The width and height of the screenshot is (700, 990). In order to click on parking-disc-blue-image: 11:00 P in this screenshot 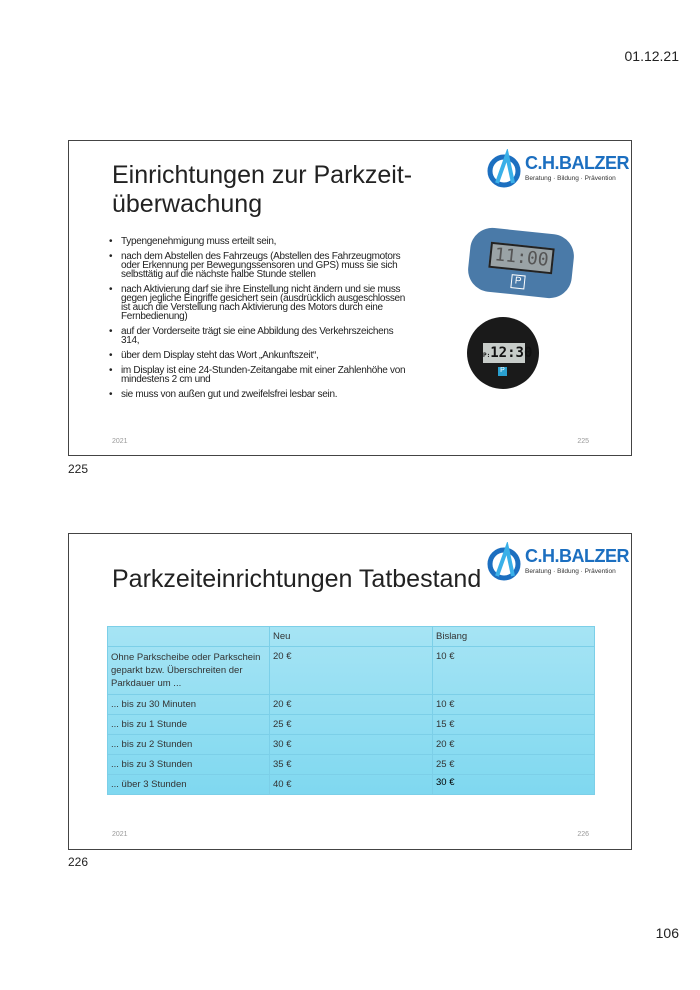, I will do `click(521, 263)`.